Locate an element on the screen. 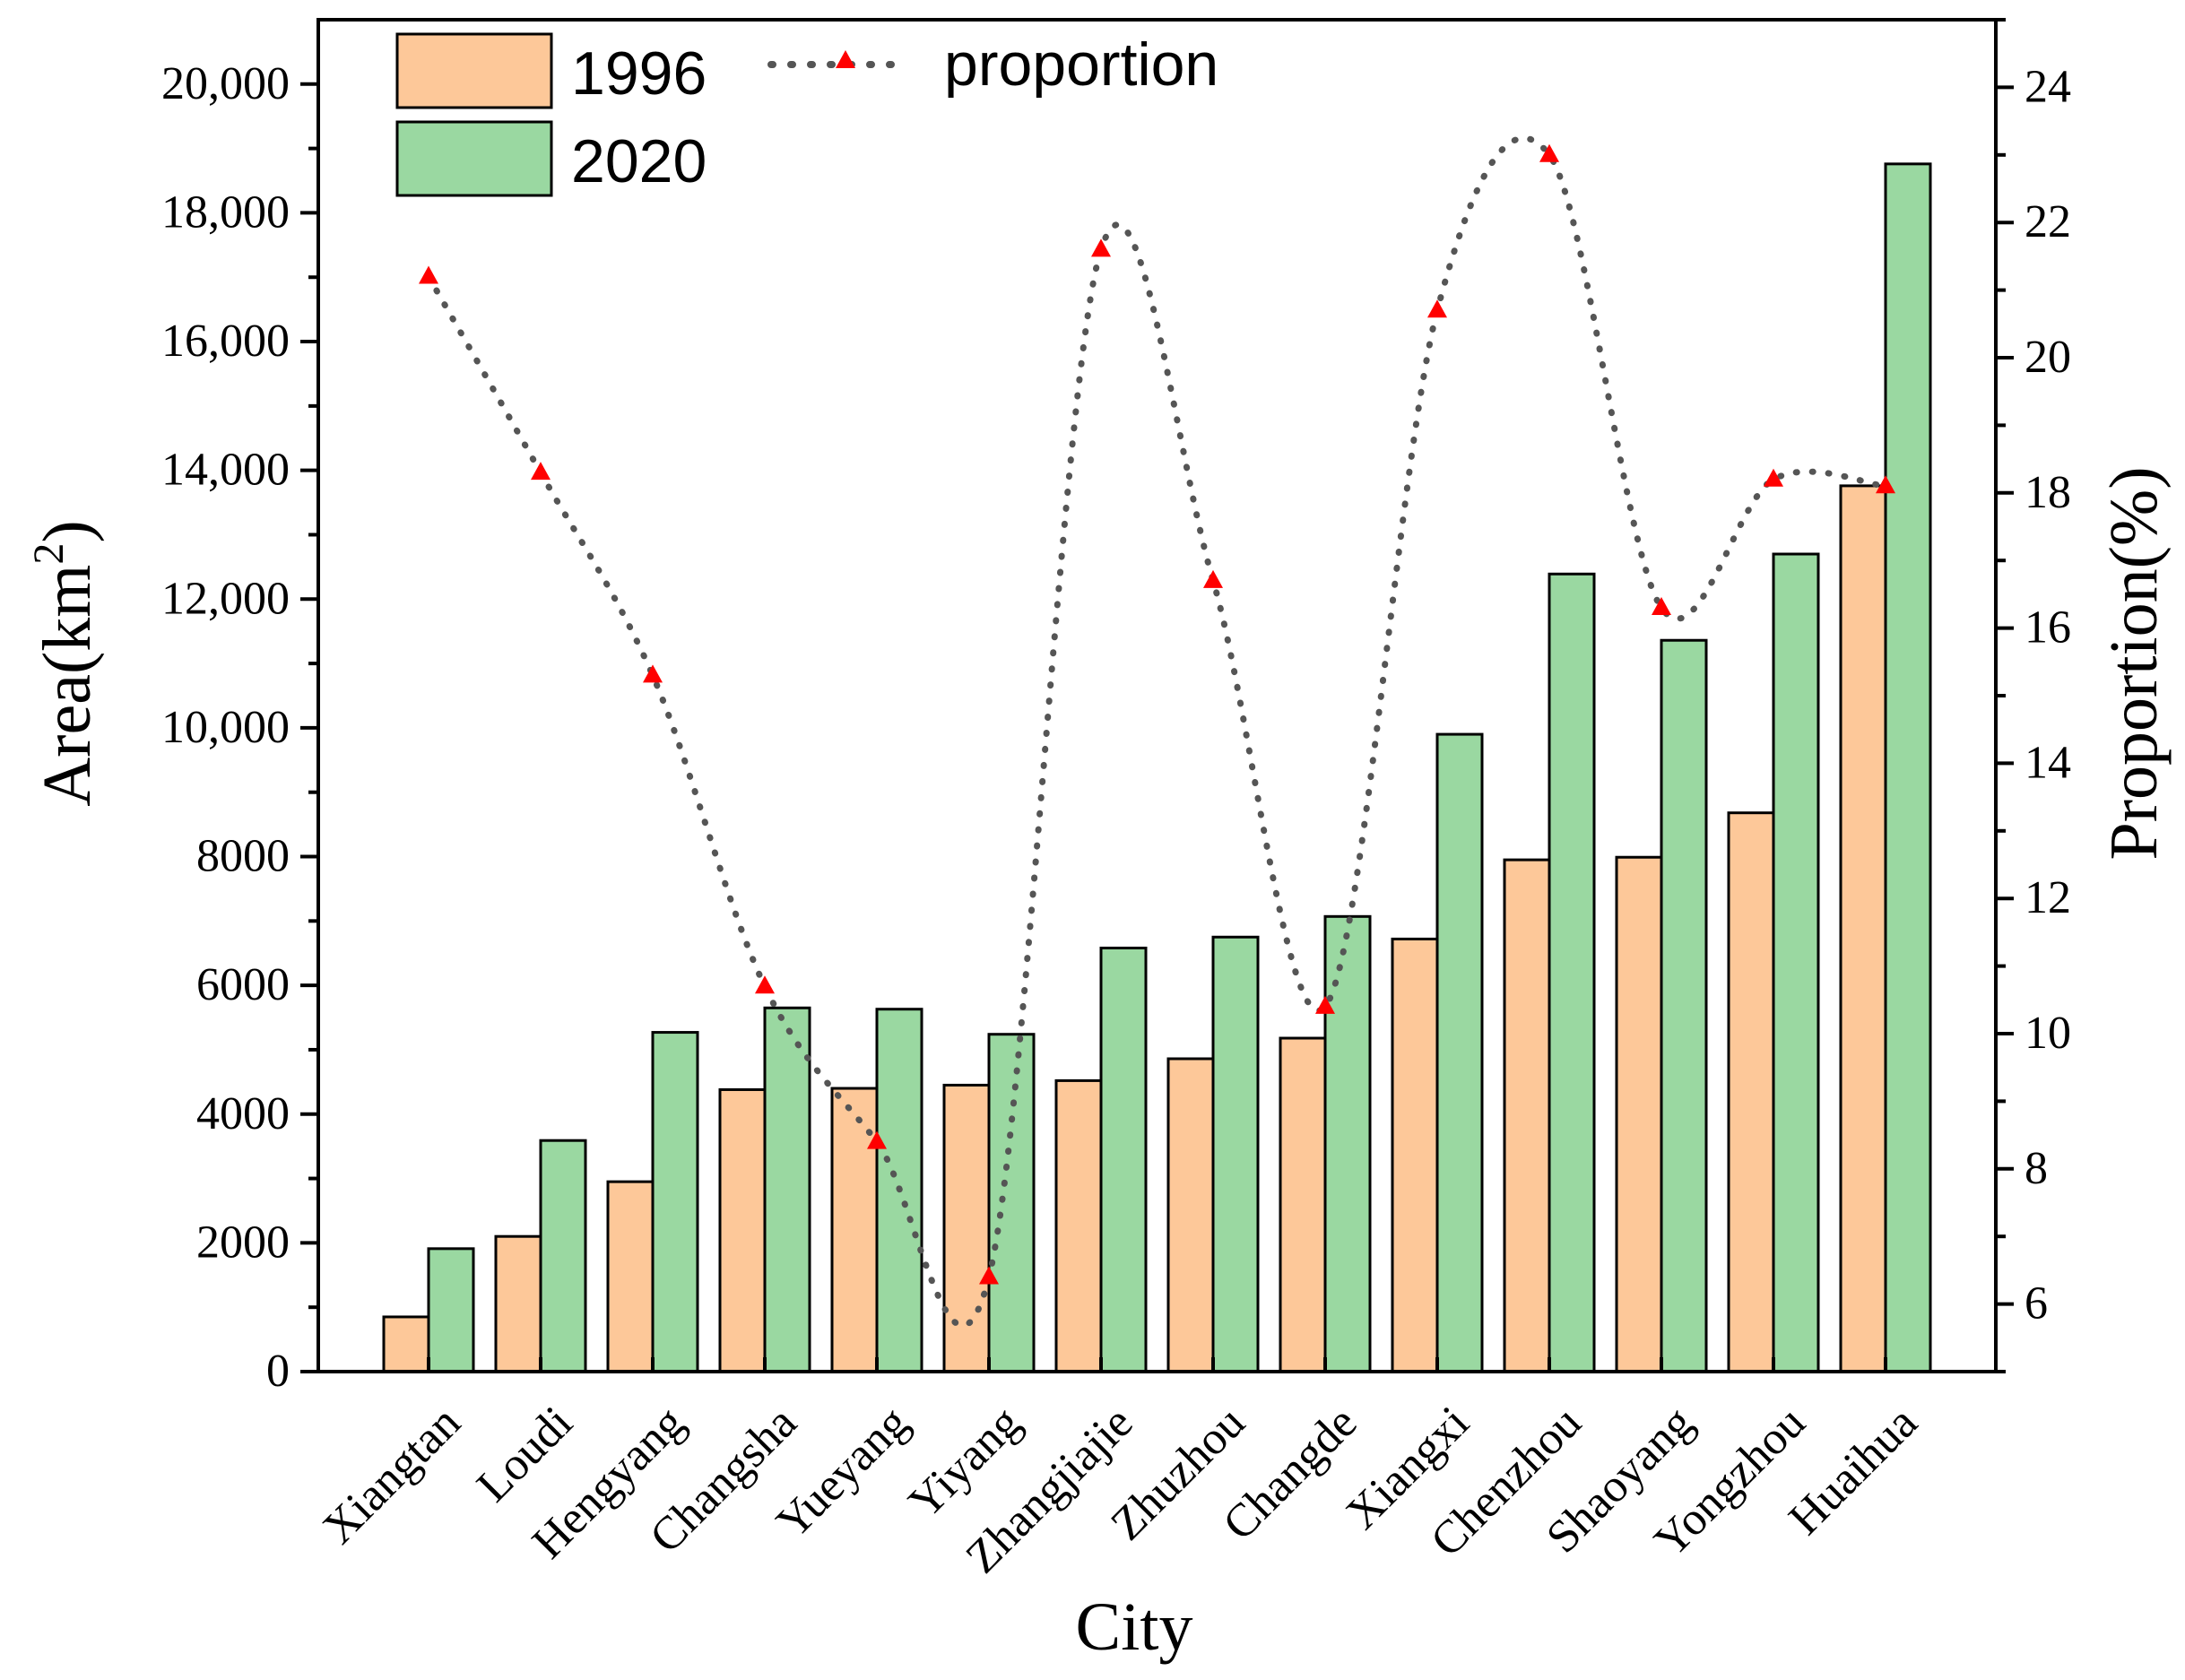  legend-label-2020: 2020 is located at coordinates (639, 161).